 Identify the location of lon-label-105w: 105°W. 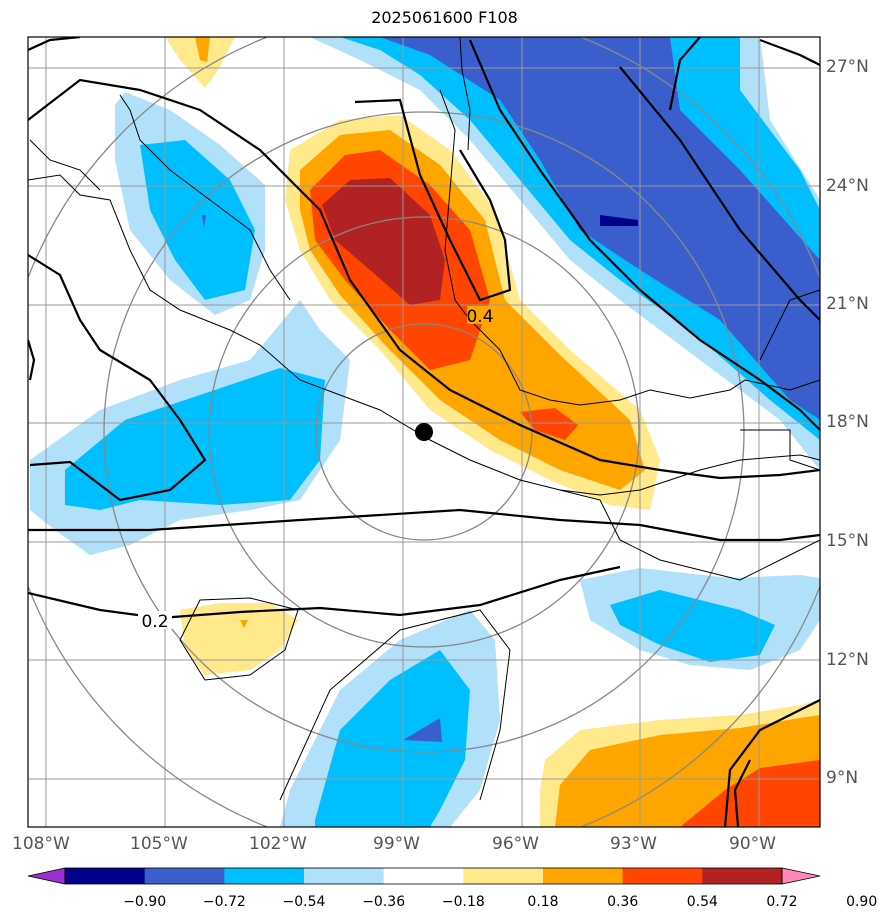
(159, 844).